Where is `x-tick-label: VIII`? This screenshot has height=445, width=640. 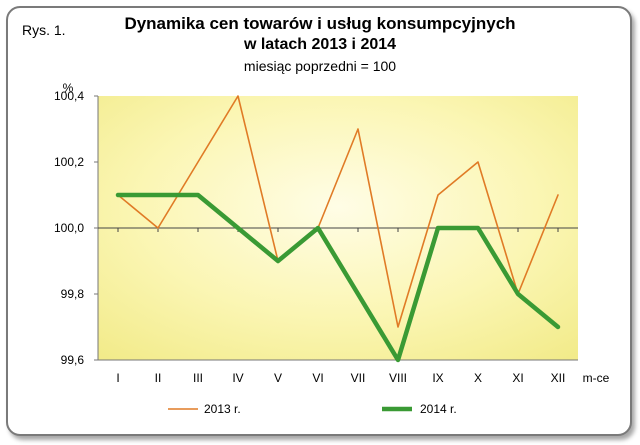
x-tick-label: VIII is located at coordinates (398, 378).